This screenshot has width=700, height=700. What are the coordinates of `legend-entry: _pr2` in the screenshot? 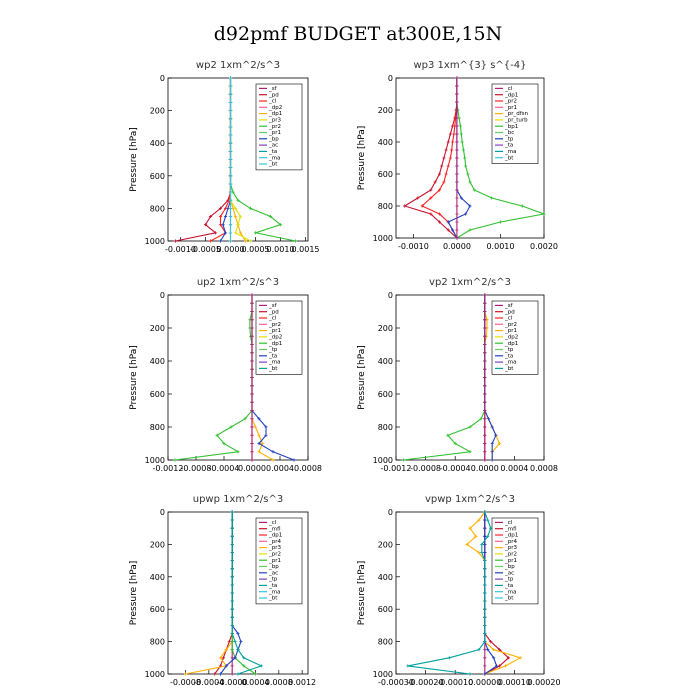 It's located at (274, 325).